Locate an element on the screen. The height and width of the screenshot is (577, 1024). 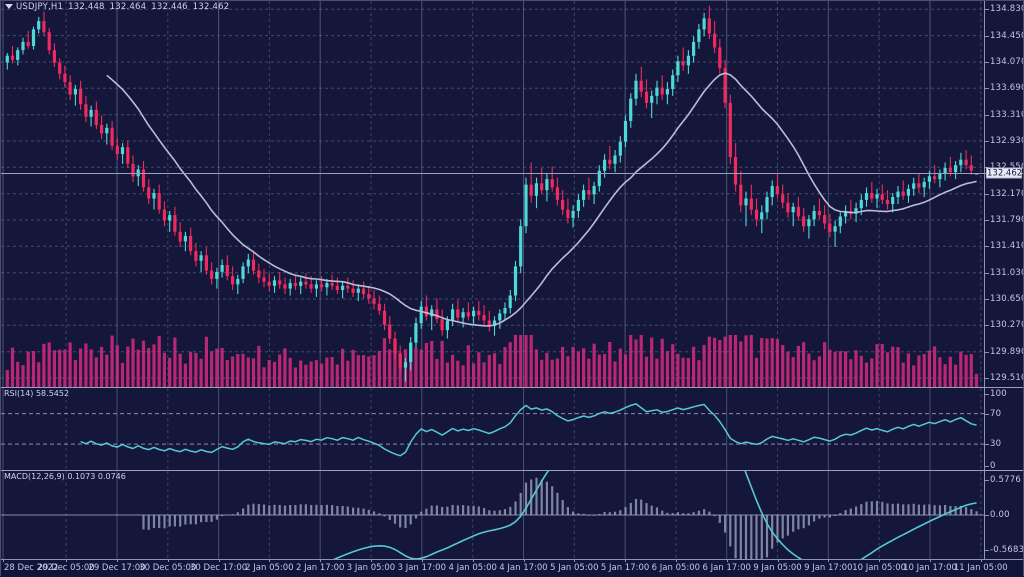
time-axis-label: 11 Jan 05:00 is located at coordinates (980, 568).